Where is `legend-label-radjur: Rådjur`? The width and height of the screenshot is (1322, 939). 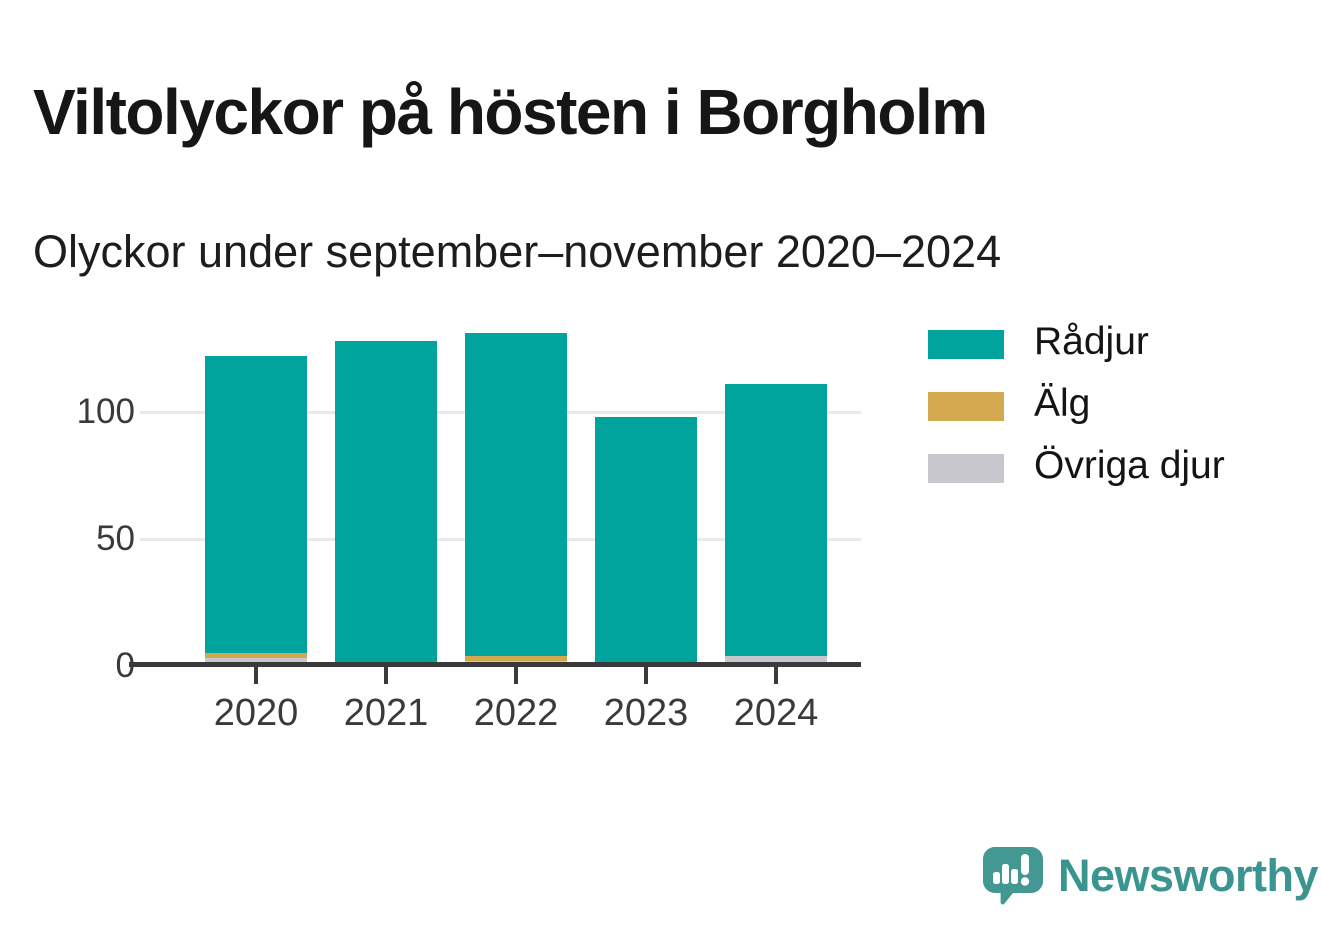
legend-label-radjur: Rådjur is located at coordinates (1091, 341).